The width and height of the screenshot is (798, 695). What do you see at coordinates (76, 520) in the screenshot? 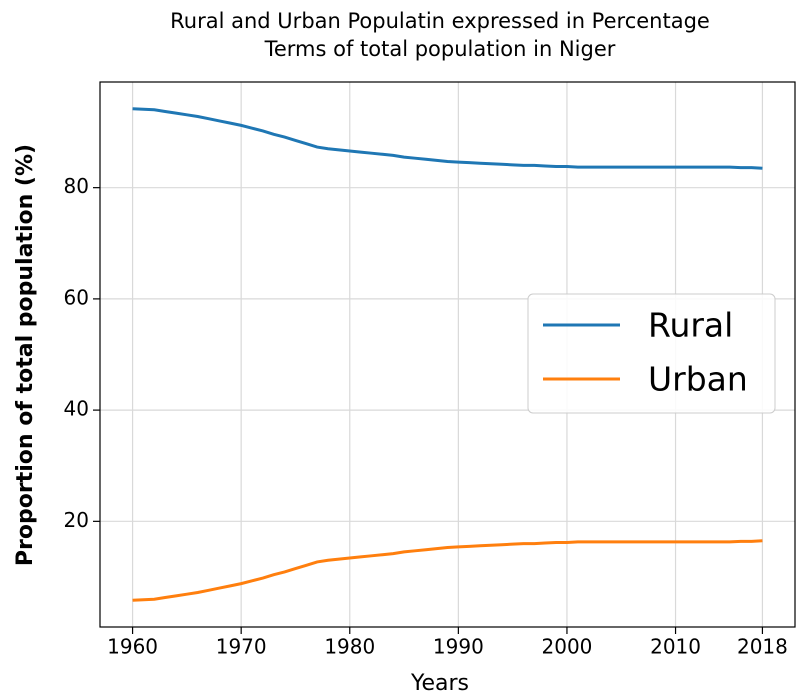
I see `y-tick-label: 20` at bounding box center [76, 520].